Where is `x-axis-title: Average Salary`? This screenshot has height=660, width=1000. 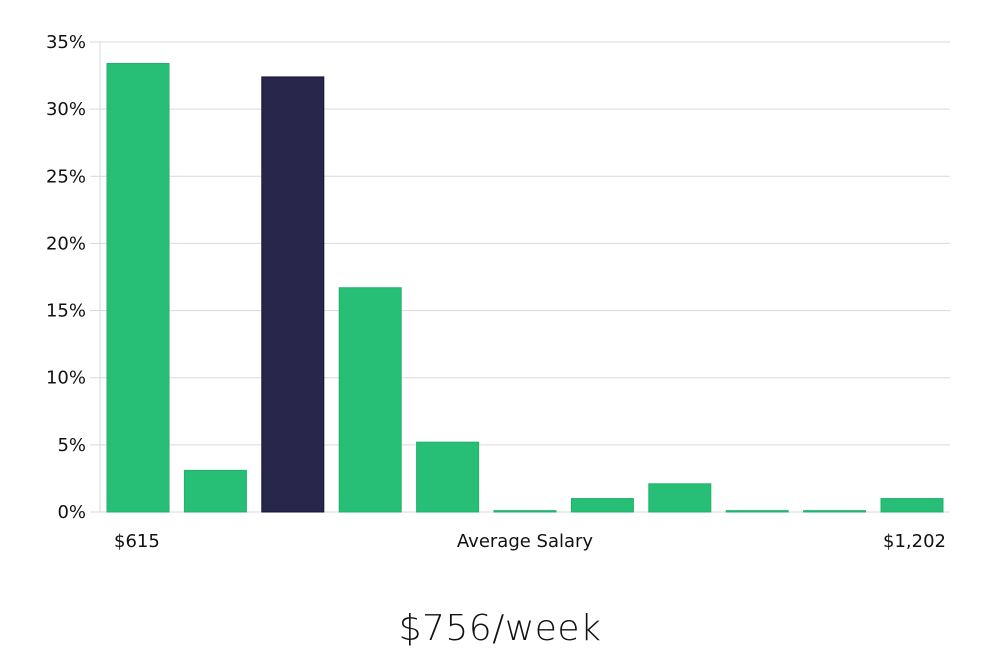
x-axis-title: Average Salary is located at coordinates (525, 541).